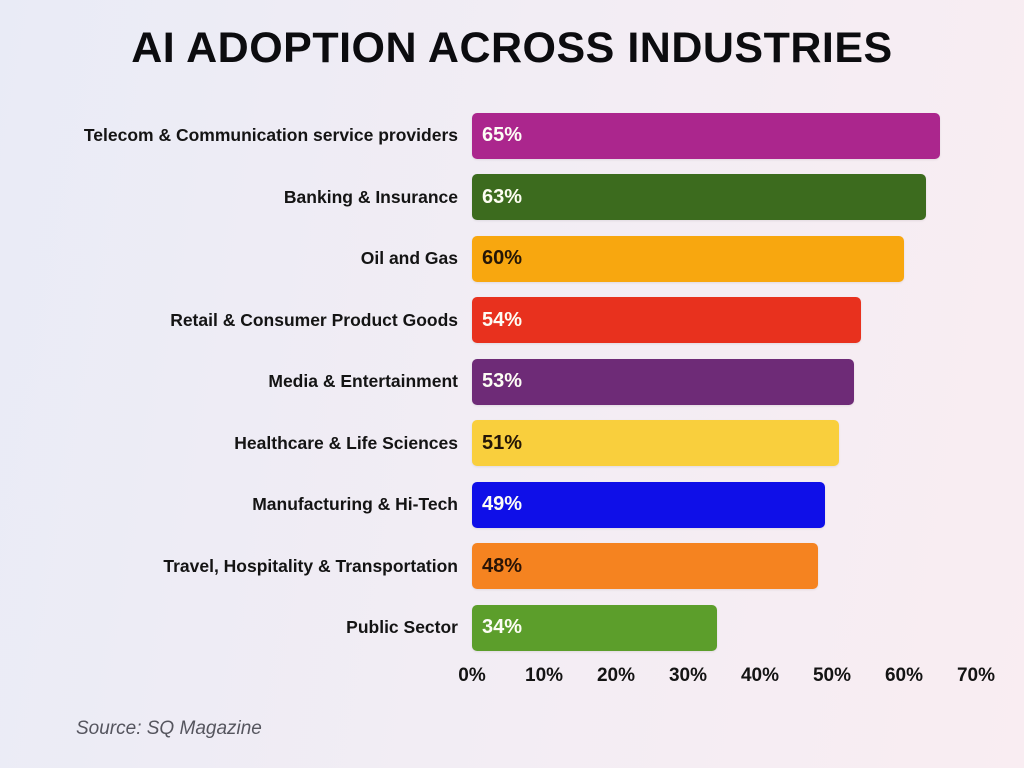  I want to click on value-label: 48%, so click(502, 565).